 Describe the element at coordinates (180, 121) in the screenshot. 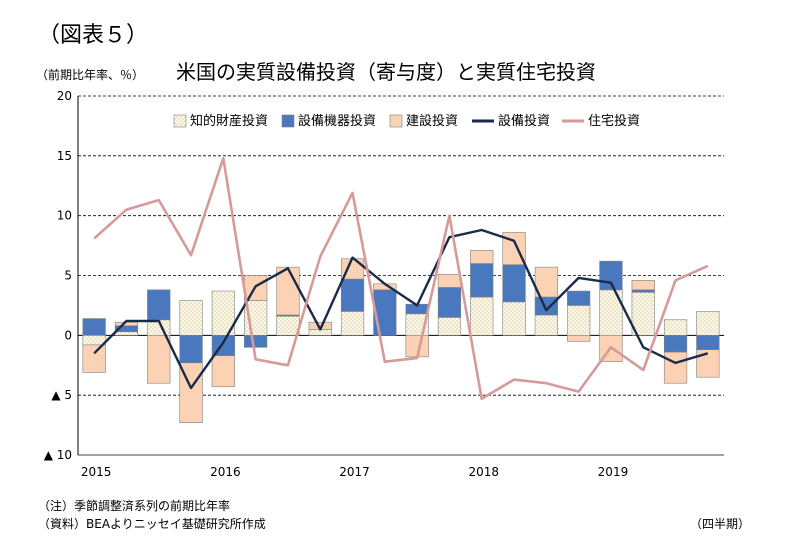

I see `legend-swatch-ip` at that location.